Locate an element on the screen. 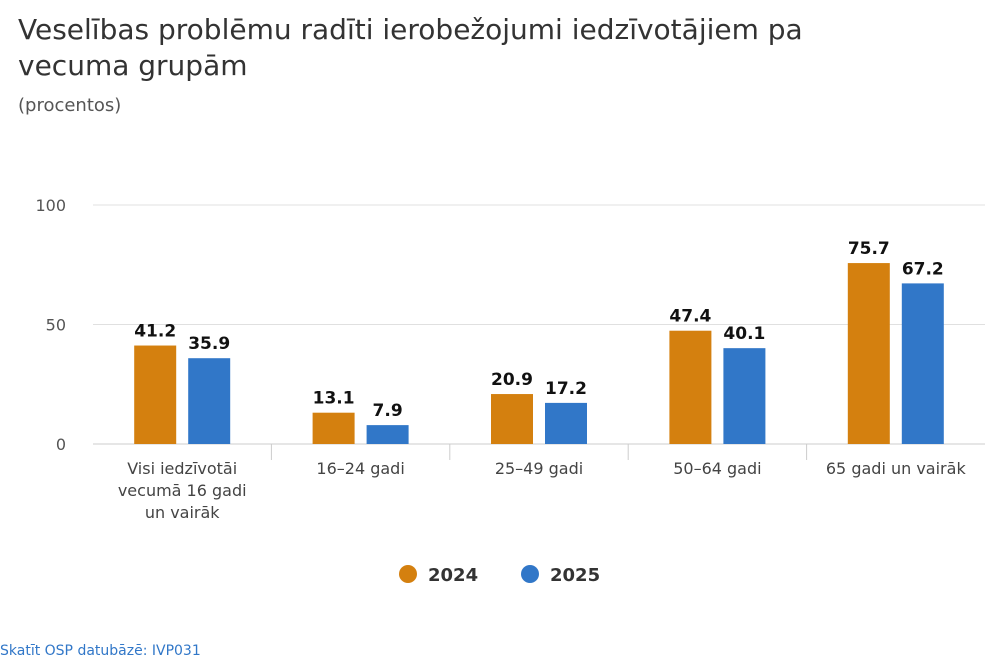  data-label-2024: 20.9 is located at coordinates (512, 380).